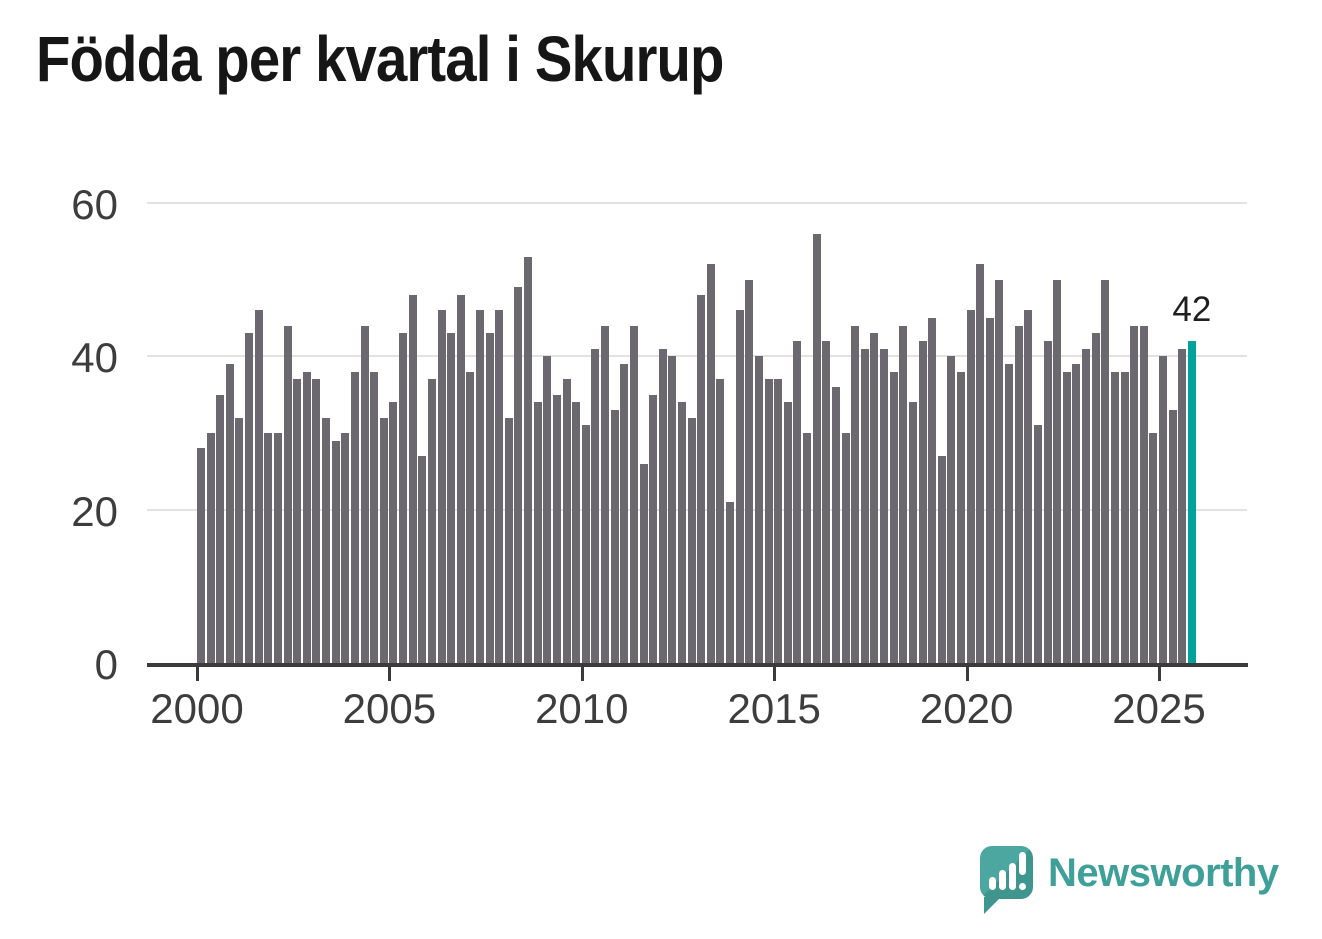 The height and width of the screenshot is (939, 1322). Describe the element at coordinates (1191, 501) in the screenshot. I see `highlighted-bar` at that location.